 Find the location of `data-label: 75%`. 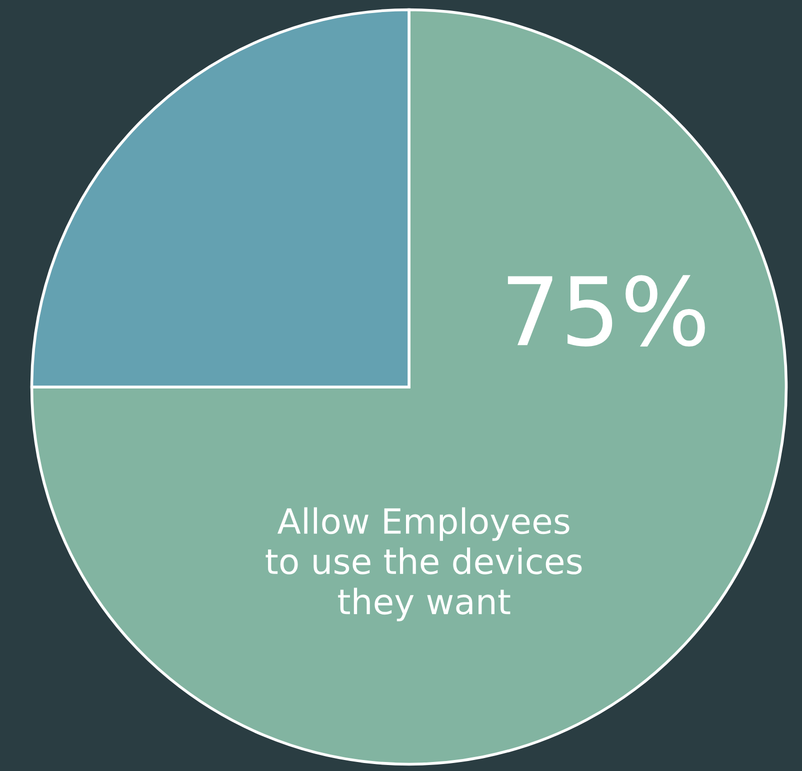

data-label: 75% is located at coordinates (606, 311).